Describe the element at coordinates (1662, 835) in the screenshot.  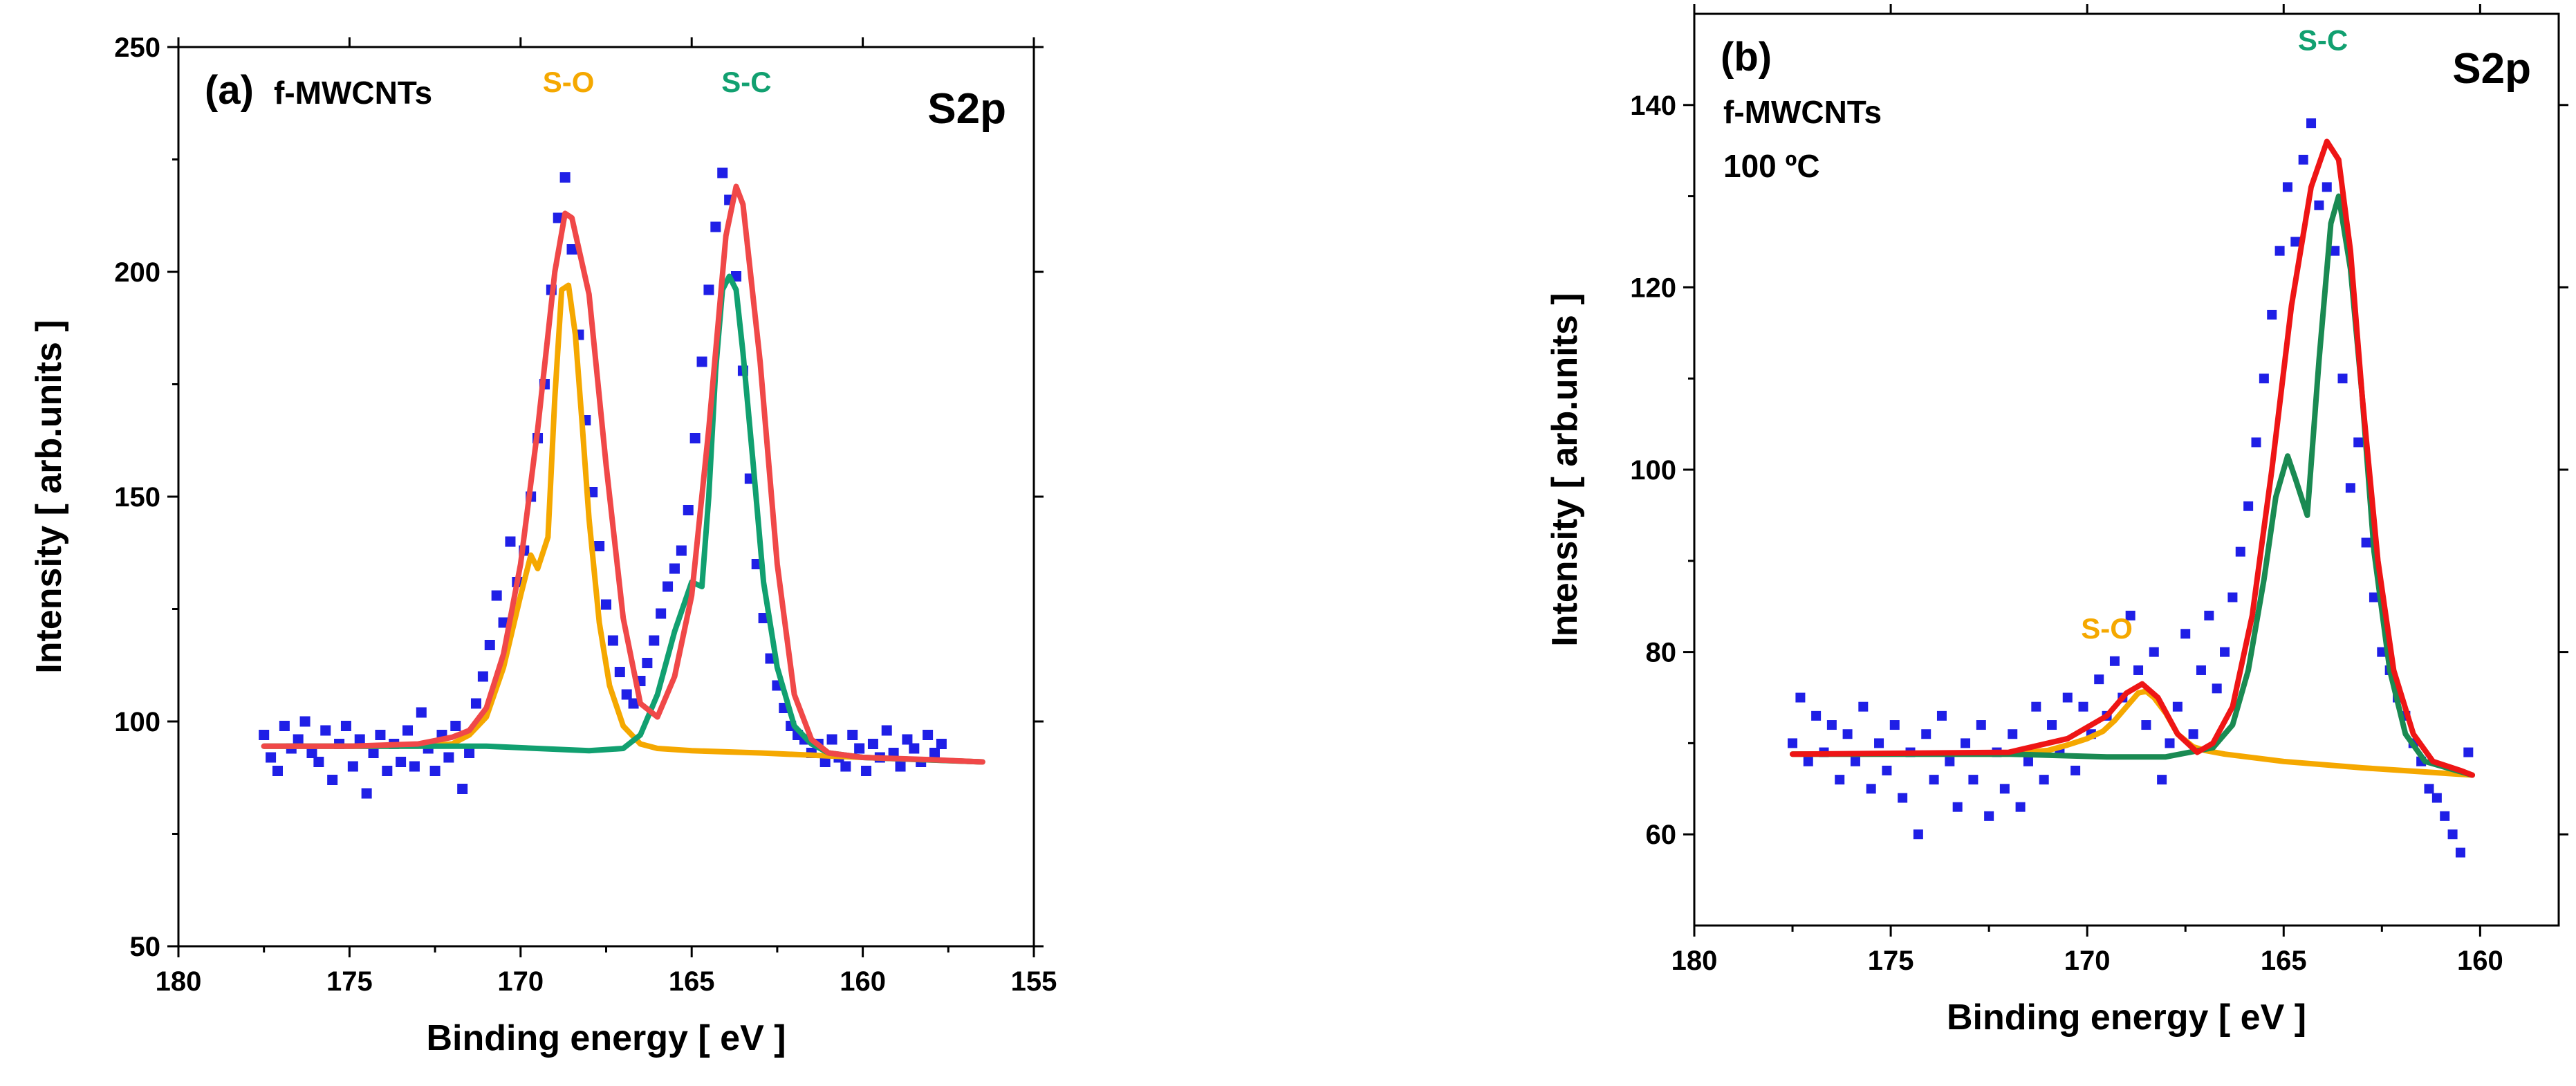
I see `y-tick-label: 60` at that location.